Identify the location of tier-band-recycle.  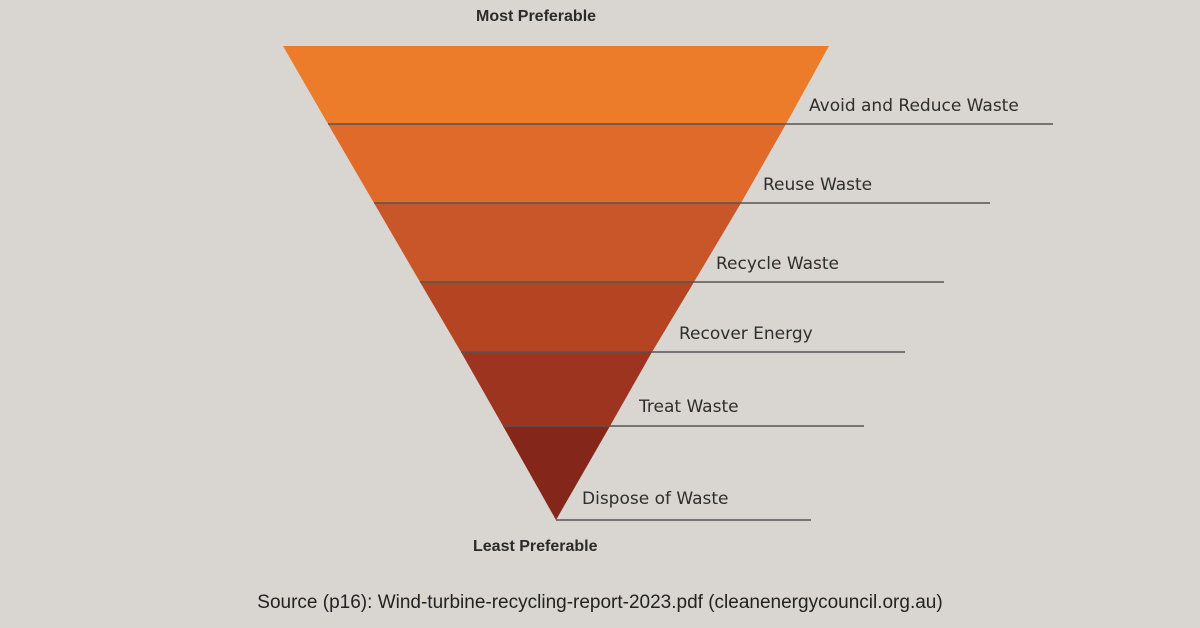
(557, 242).